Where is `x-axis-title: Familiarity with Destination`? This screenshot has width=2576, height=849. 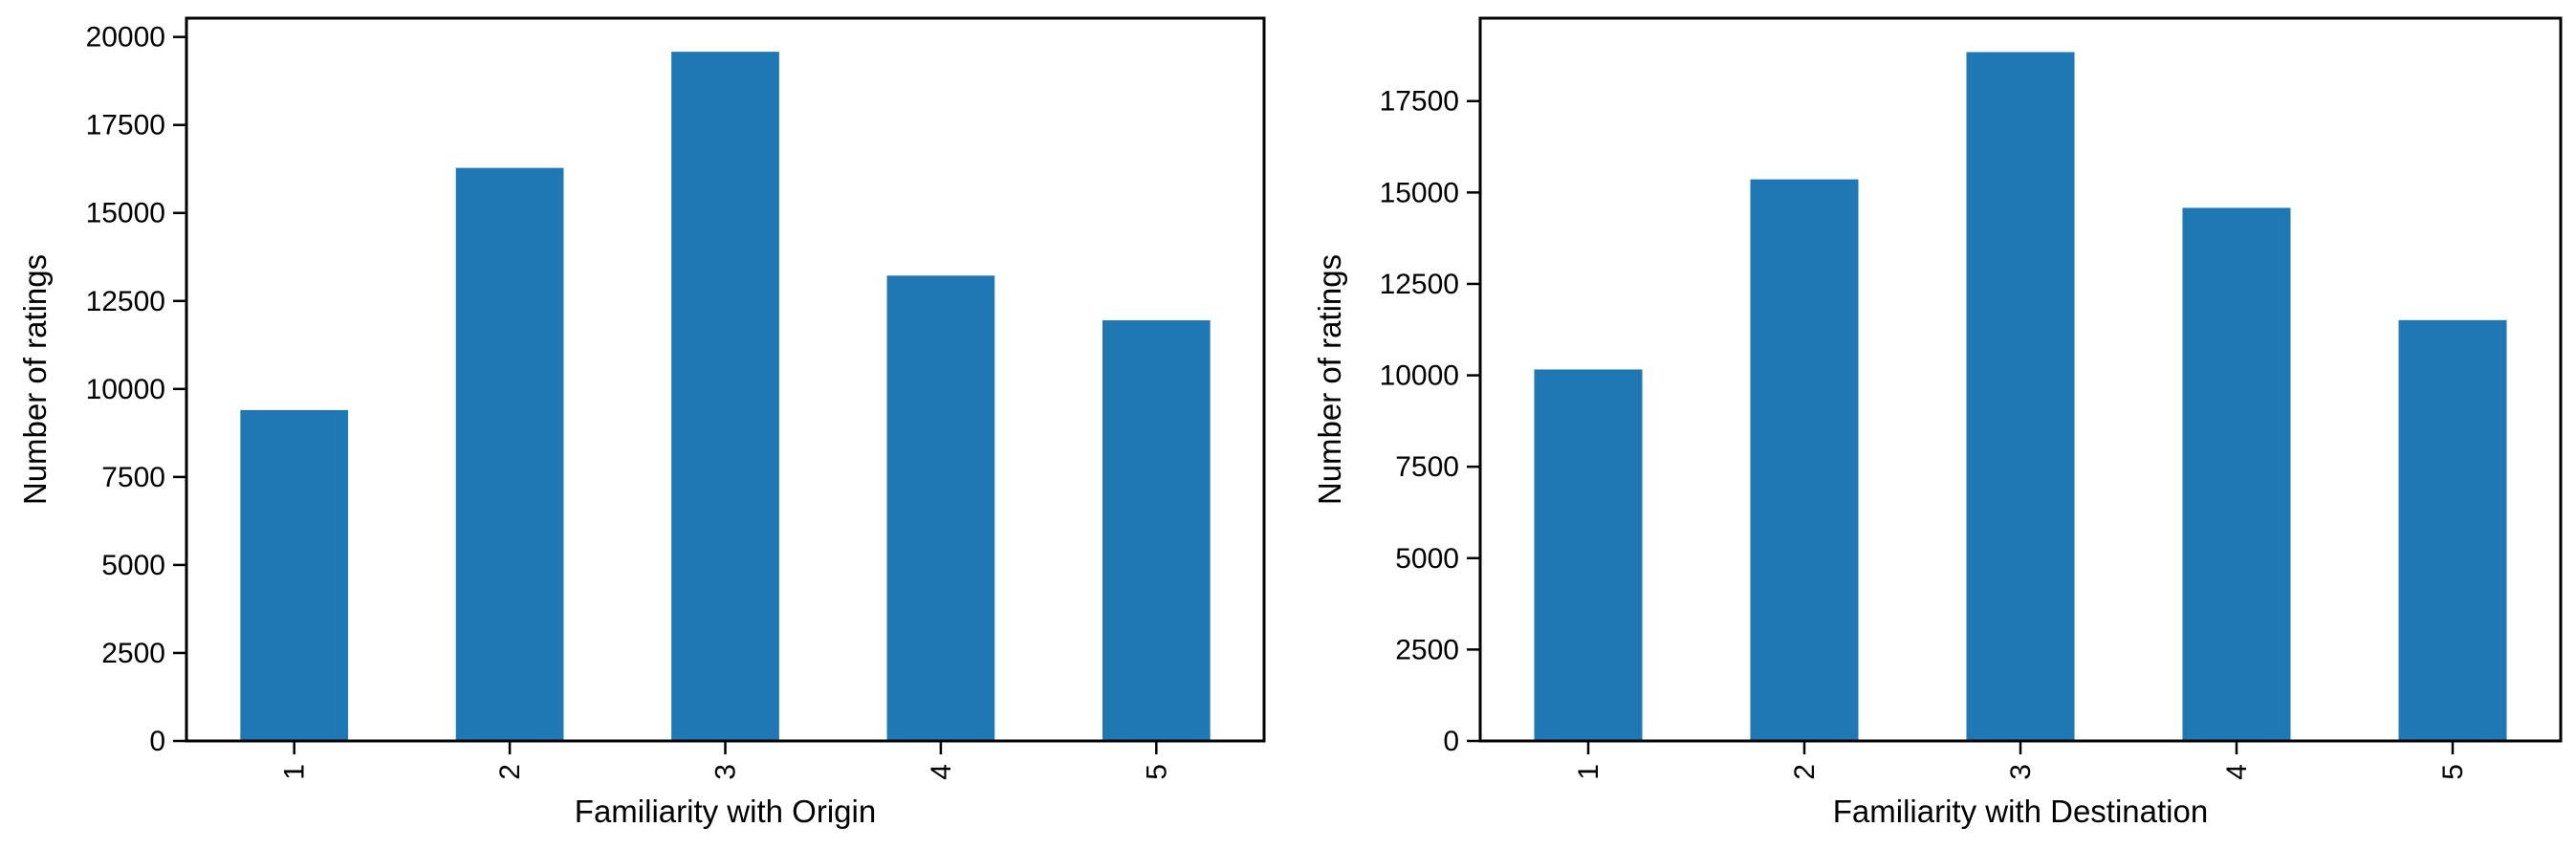 x-axis-title: Familiarity with Destination is located at coordinates (2021, 811).